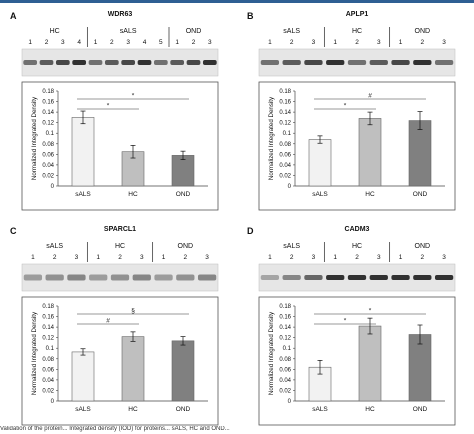  I want to click on panel-letter: A, so click(13, 16).